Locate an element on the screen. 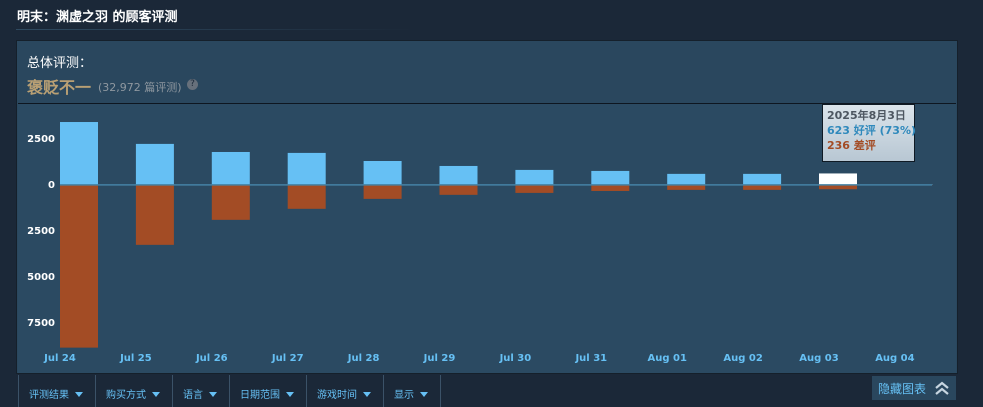  summary-label: 总体评测： is located at coordinates (60, 63).